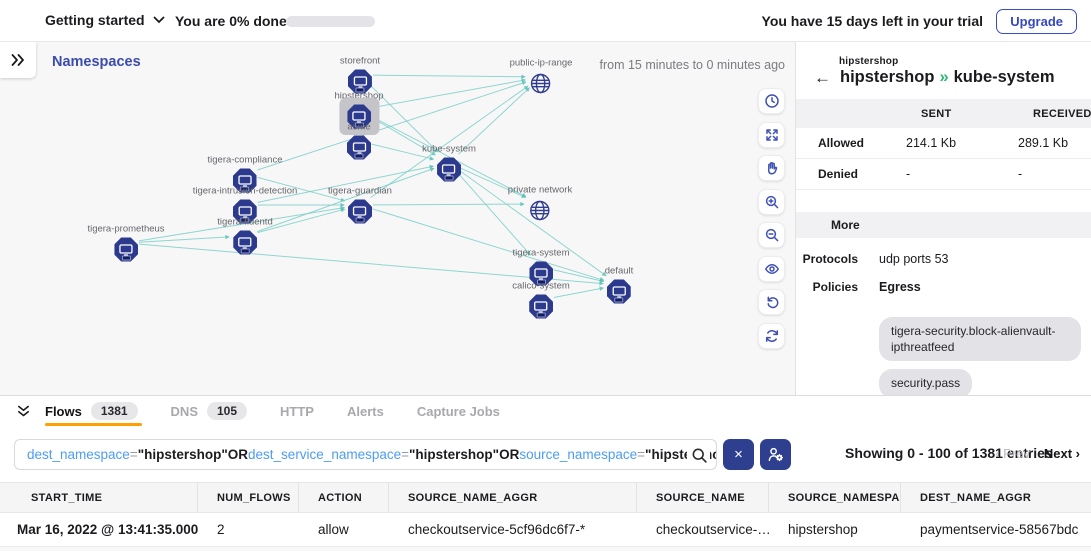  Describe the element at coordinates (835, 497) in the screenshot. I see `column-header-source_namespace: SOURCE_NAMESPACE` at that location.